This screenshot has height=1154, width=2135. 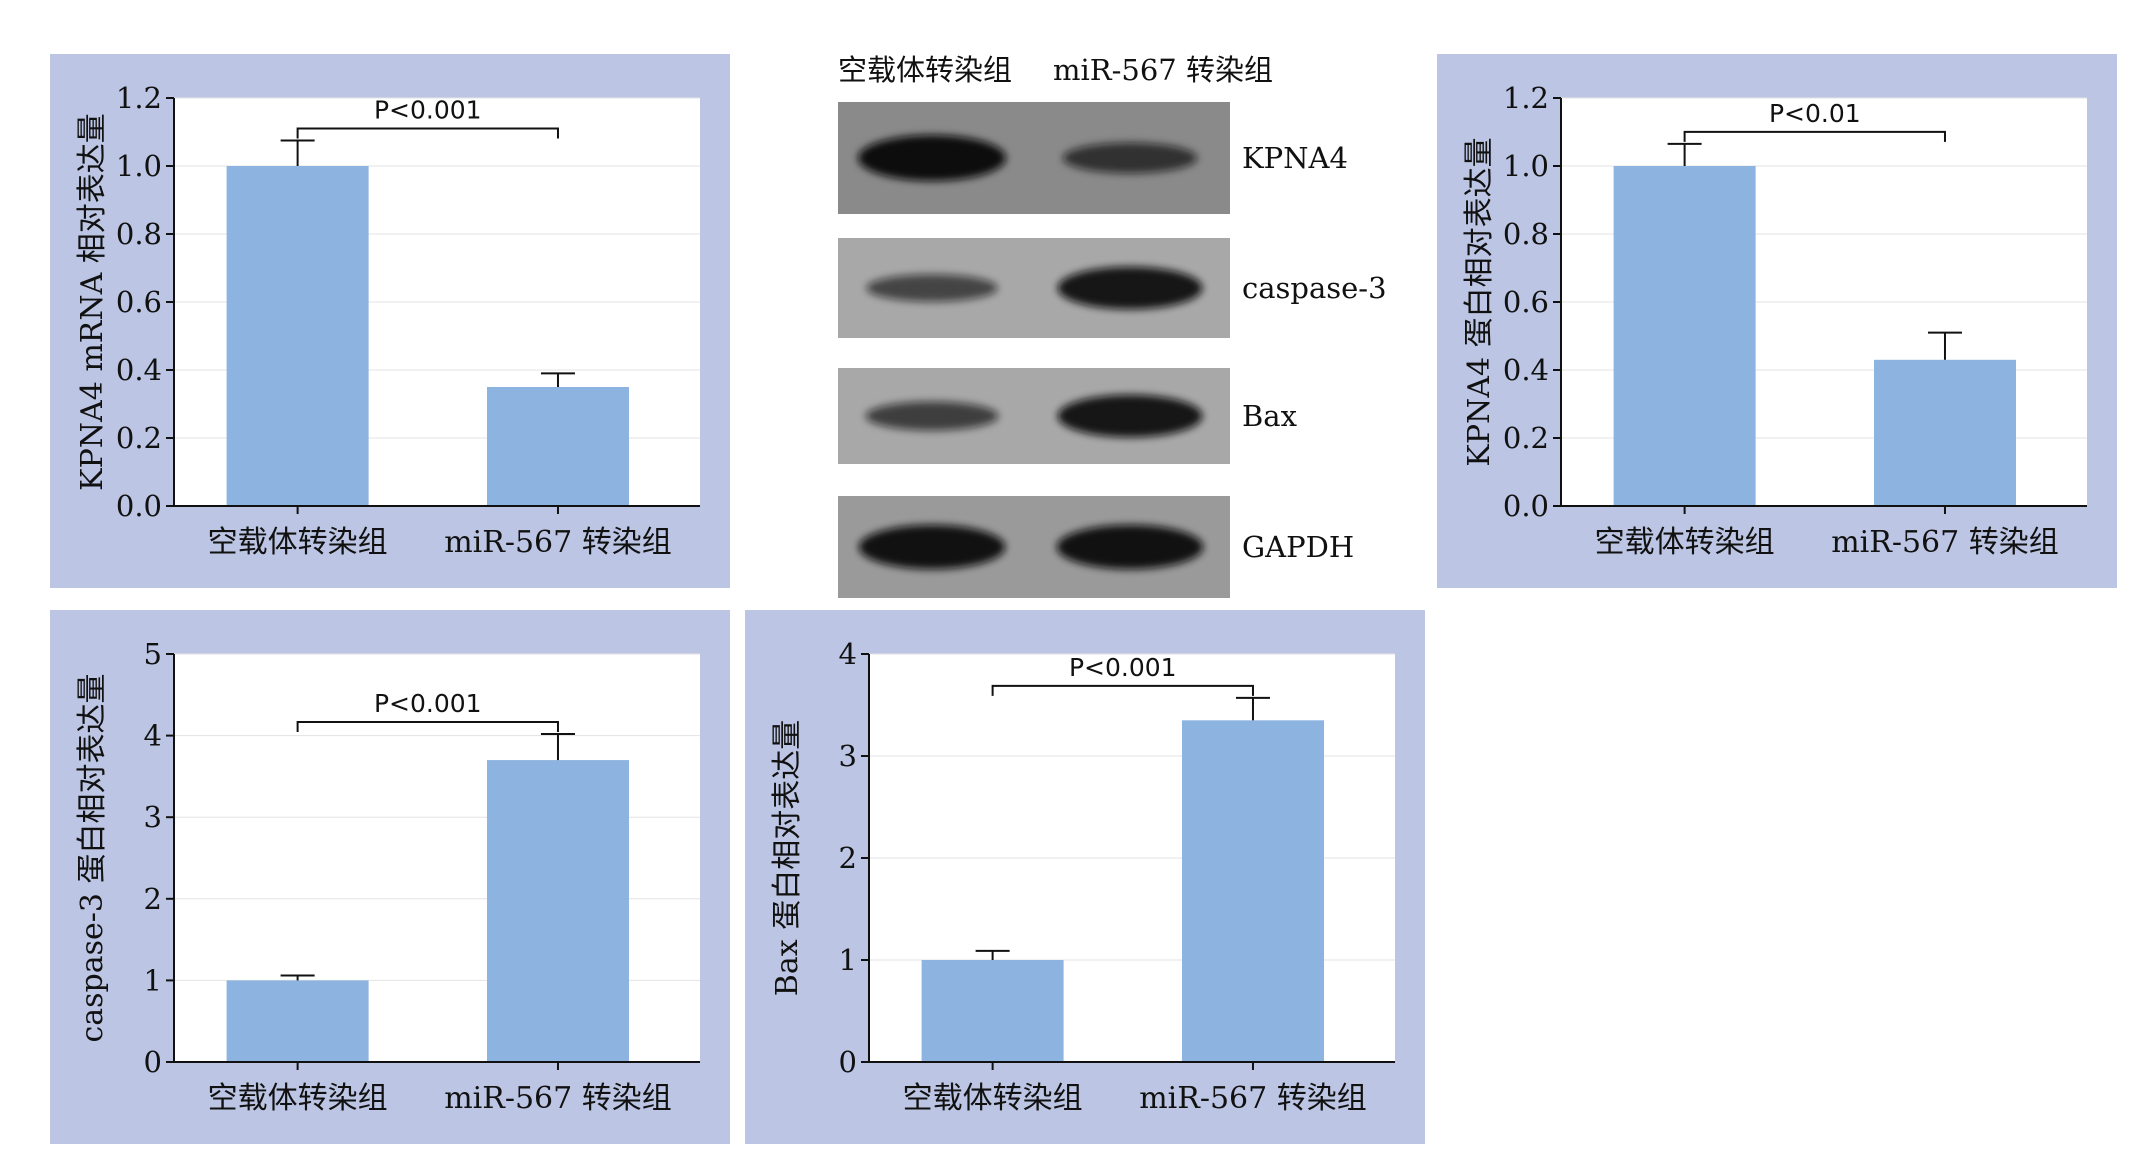 What do you see at coordinates (92, 302) in the screenshot?
I see `y-axis-title: KPNA4 mRNA 相对表达量` at bounding box center [92, 302].